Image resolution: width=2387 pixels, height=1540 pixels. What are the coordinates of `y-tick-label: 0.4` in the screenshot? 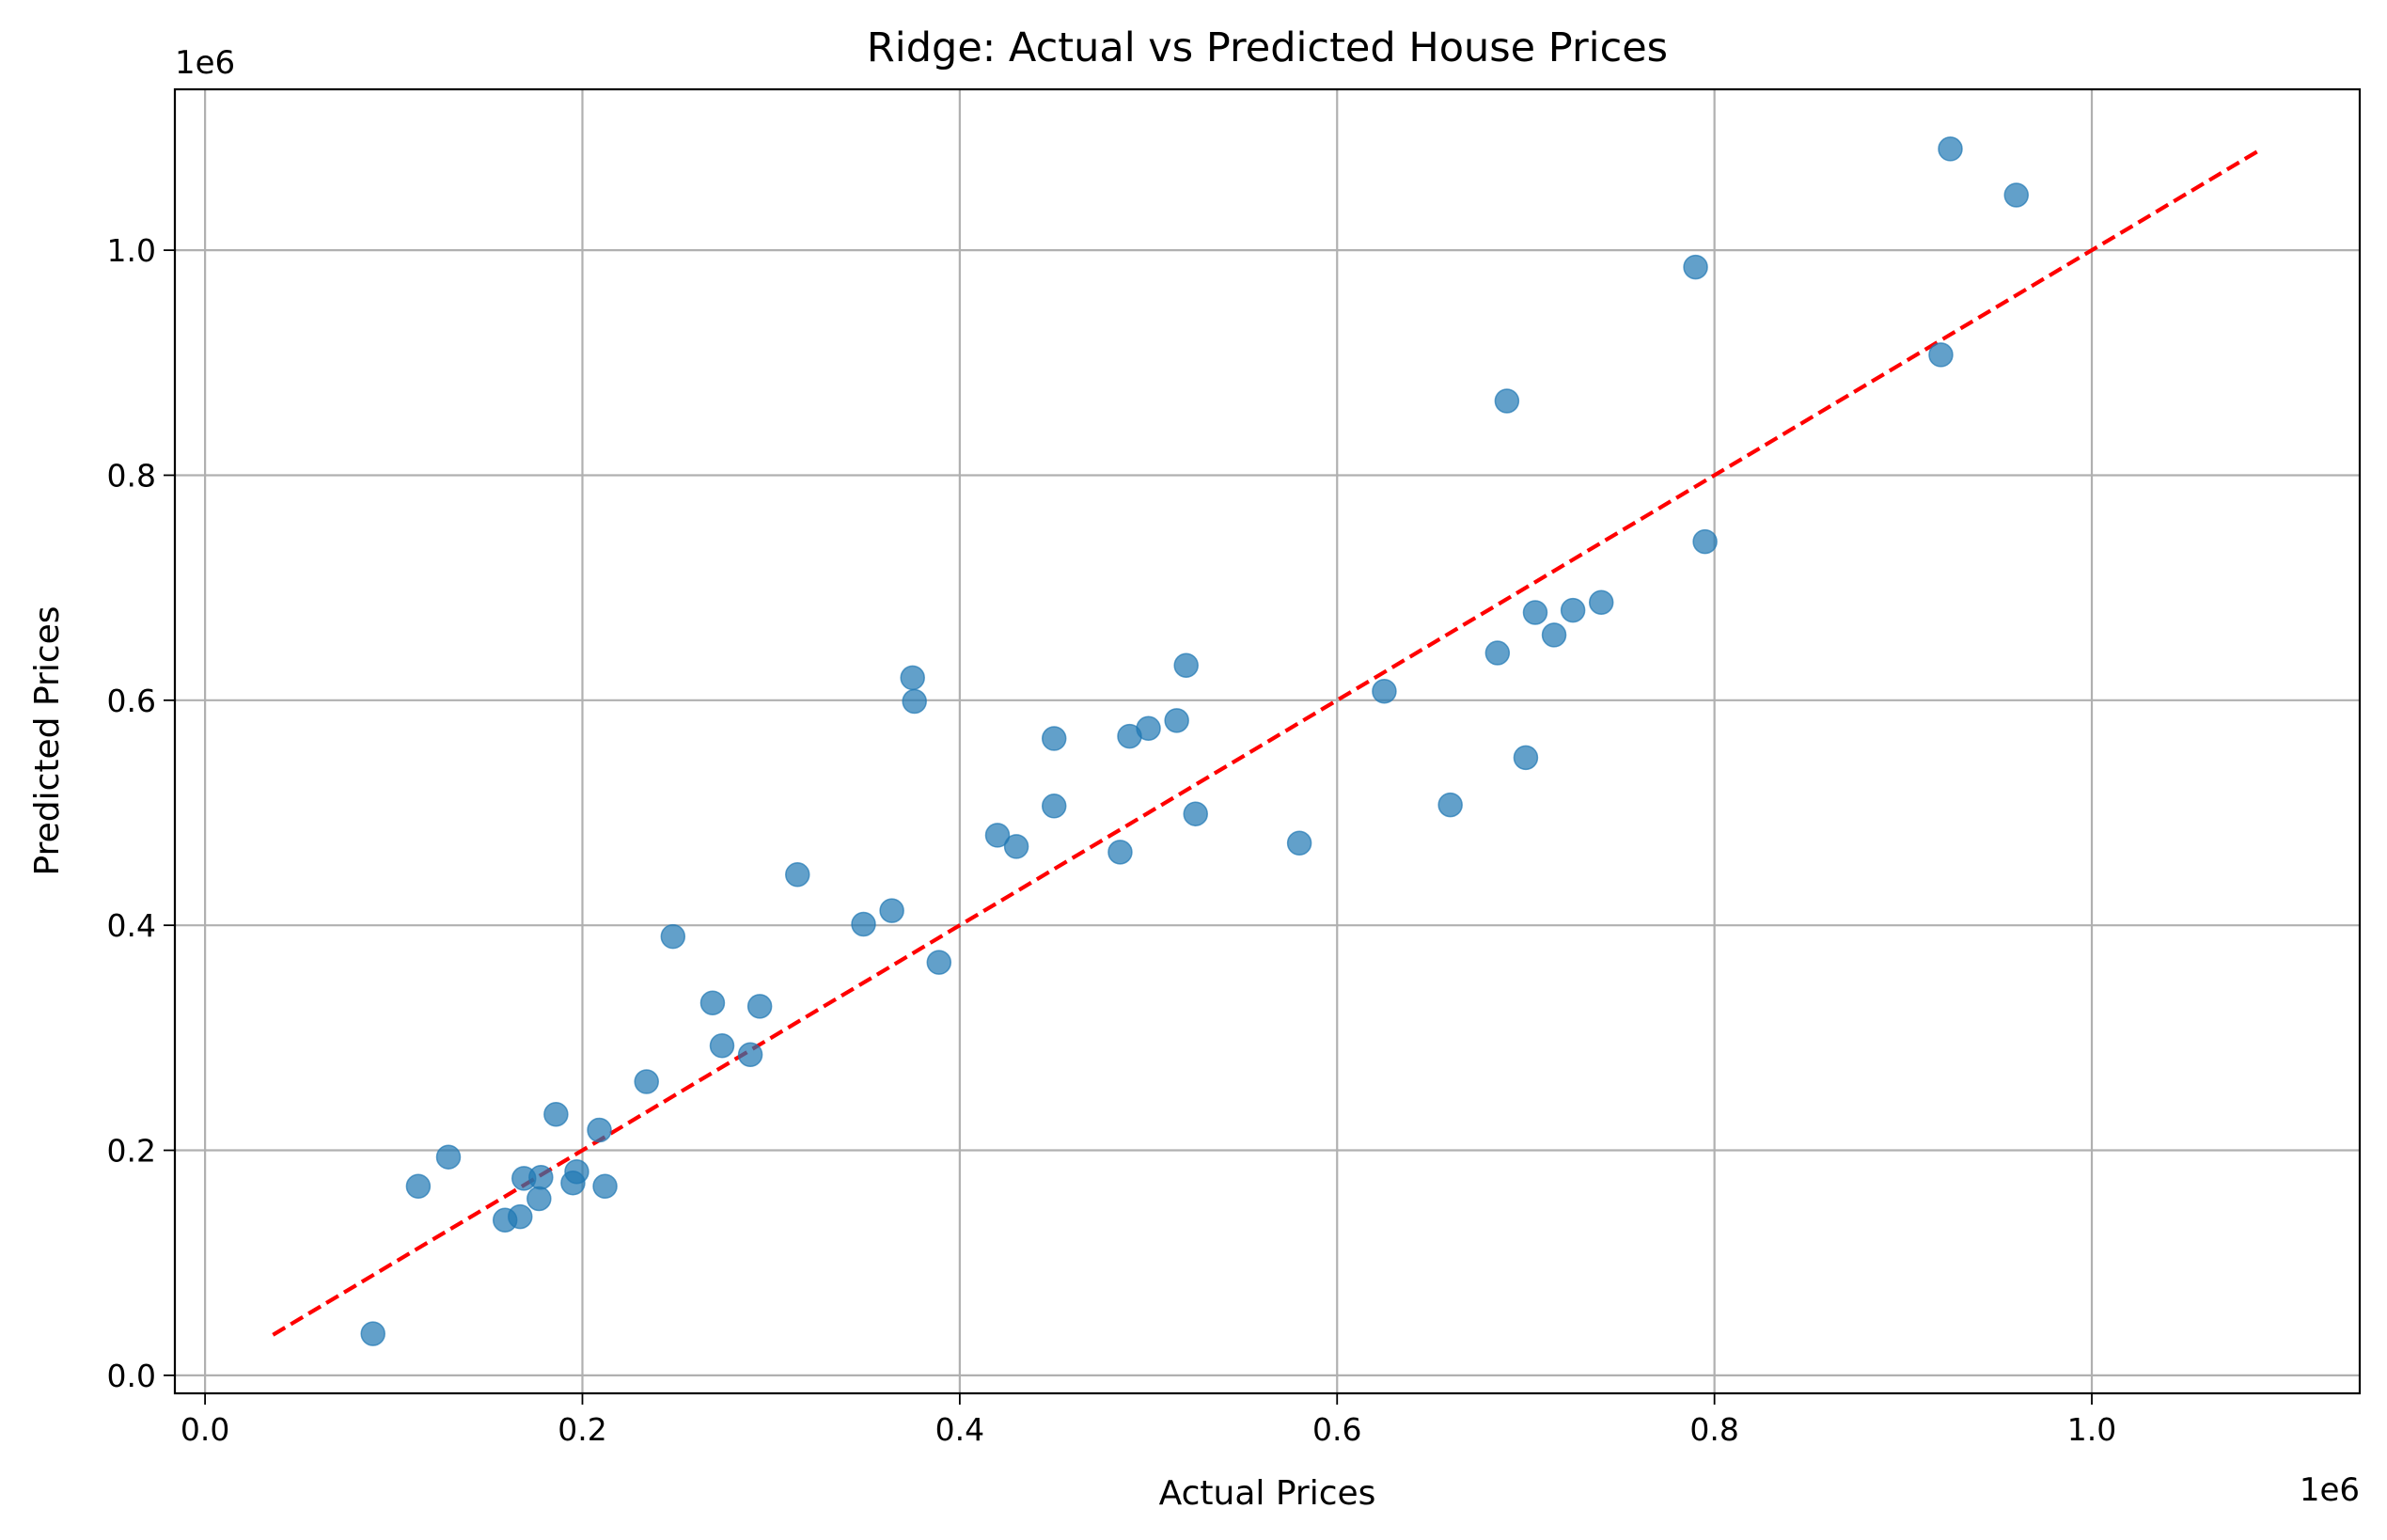 It's located at (131, 926).